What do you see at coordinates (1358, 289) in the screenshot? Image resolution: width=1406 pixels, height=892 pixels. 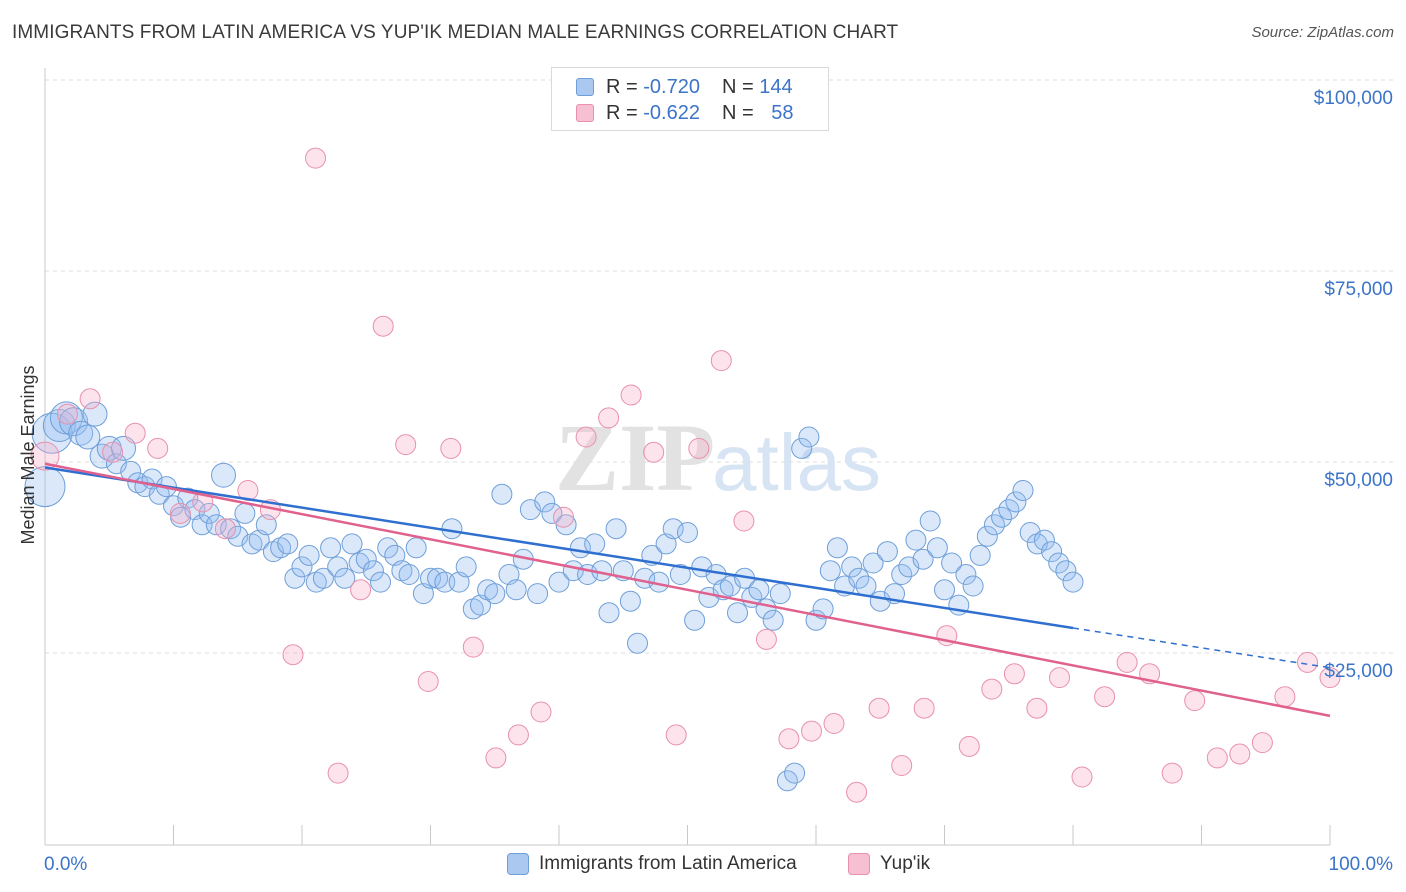 I see `y-tick-label: $75,000` at bounding box center [1358, 289].